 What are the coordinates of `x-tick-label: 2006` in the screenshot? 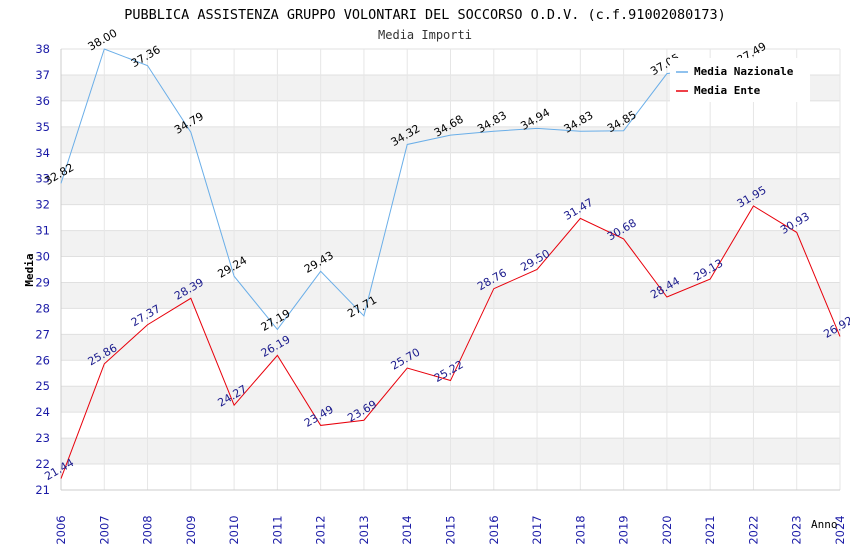 It's located at (61, 529).